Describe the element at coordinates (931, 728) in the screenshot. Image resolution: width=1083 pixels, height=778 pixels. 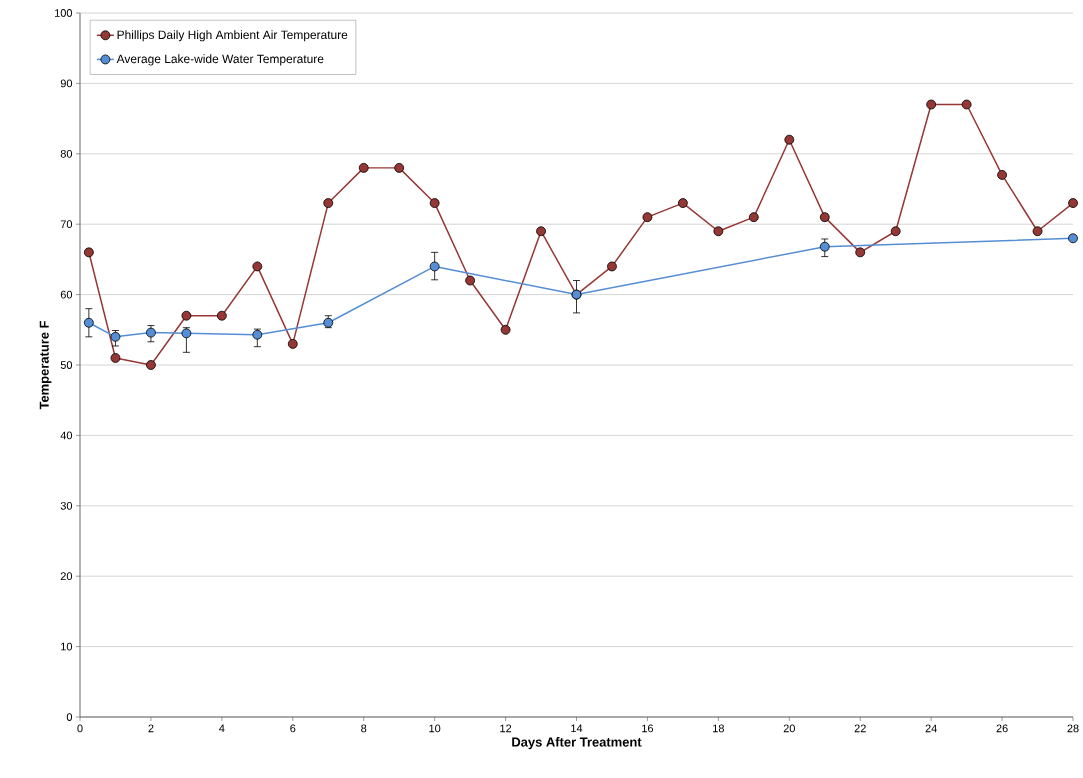
I see `x-tick-label: 24` at that location.